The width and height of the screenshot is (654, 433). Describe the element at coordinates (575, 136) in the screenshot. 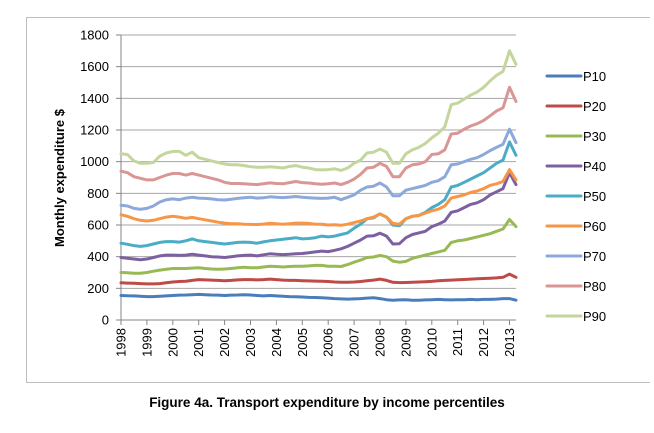

I see `legend-item-p30: P30` at that location.